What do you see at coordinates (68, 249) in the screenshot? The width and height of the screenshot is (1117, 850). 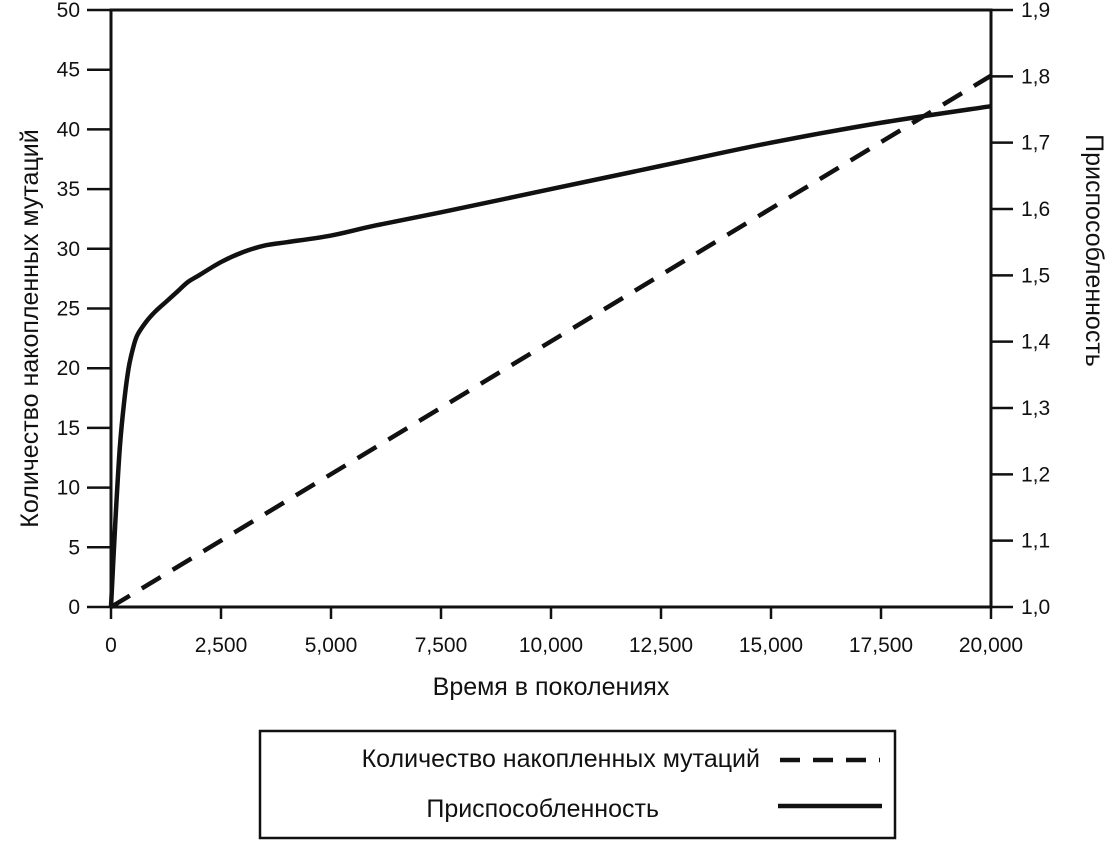 I see `left-y-tick-label: 30` at bounding box center [68, 249].